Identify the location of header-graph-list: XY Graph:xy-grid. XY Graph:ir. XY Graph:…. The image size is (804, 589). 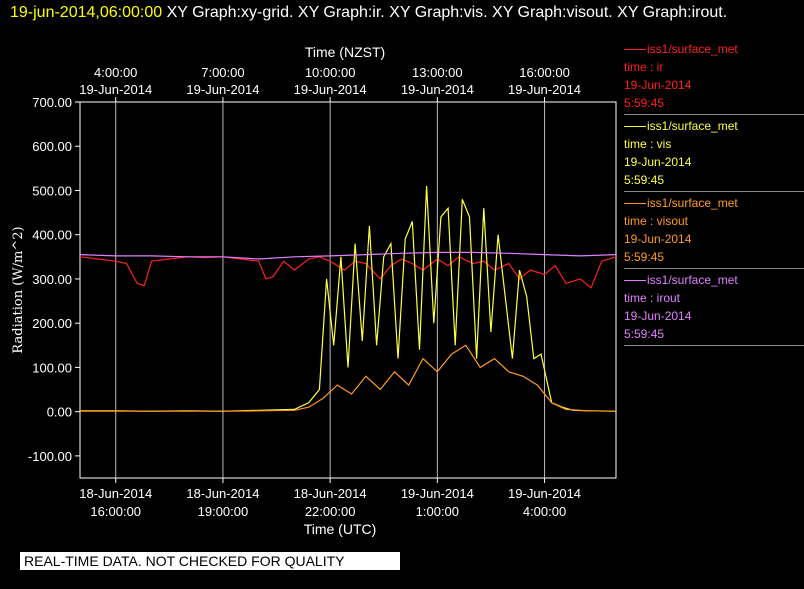
(447, 12).